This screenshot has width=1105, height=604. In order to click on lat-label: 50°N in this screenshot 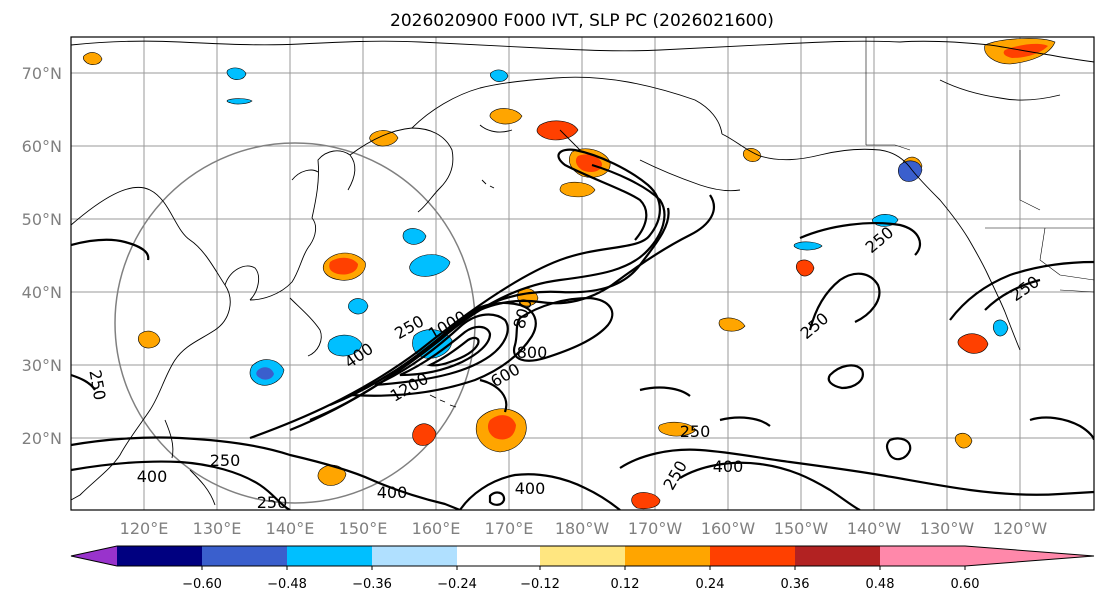, I will do `click(42, 219)`.